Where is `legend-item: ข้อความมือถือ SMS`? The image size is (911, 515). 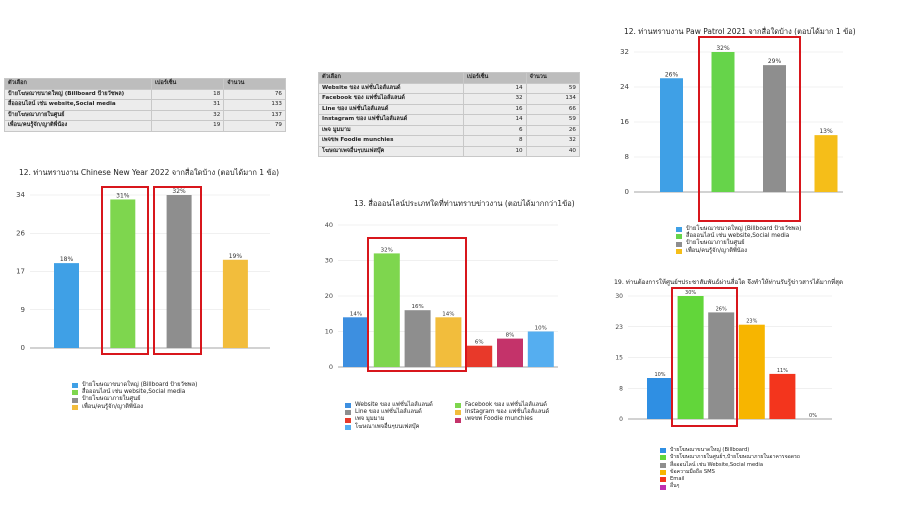
legend-item: ข้อความมือถือ SMS is located at coordinates (730, 472).